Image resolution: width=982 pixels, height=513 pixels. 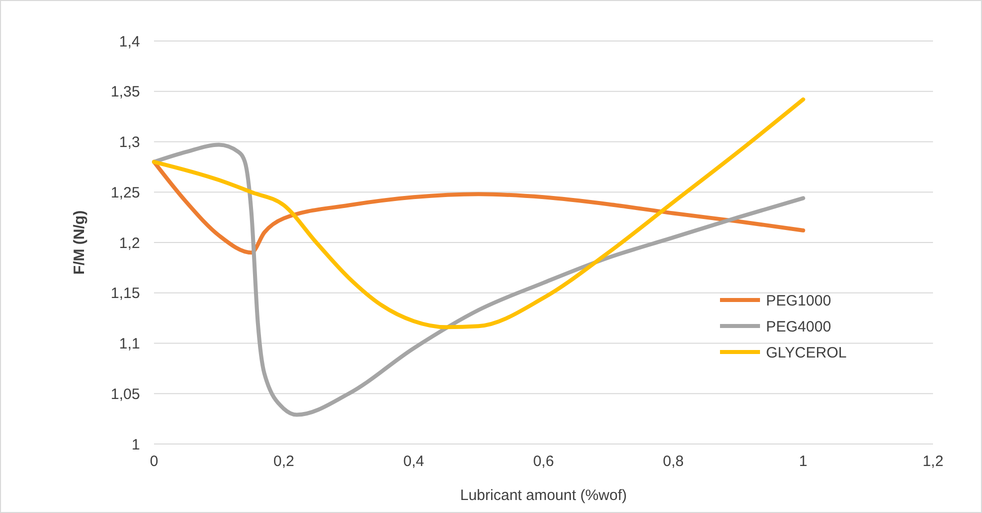 What do you see at coordinates (799, 327) in the screenshot?
I see `legend-label: PEG4000` at bounding box center [799, 327].